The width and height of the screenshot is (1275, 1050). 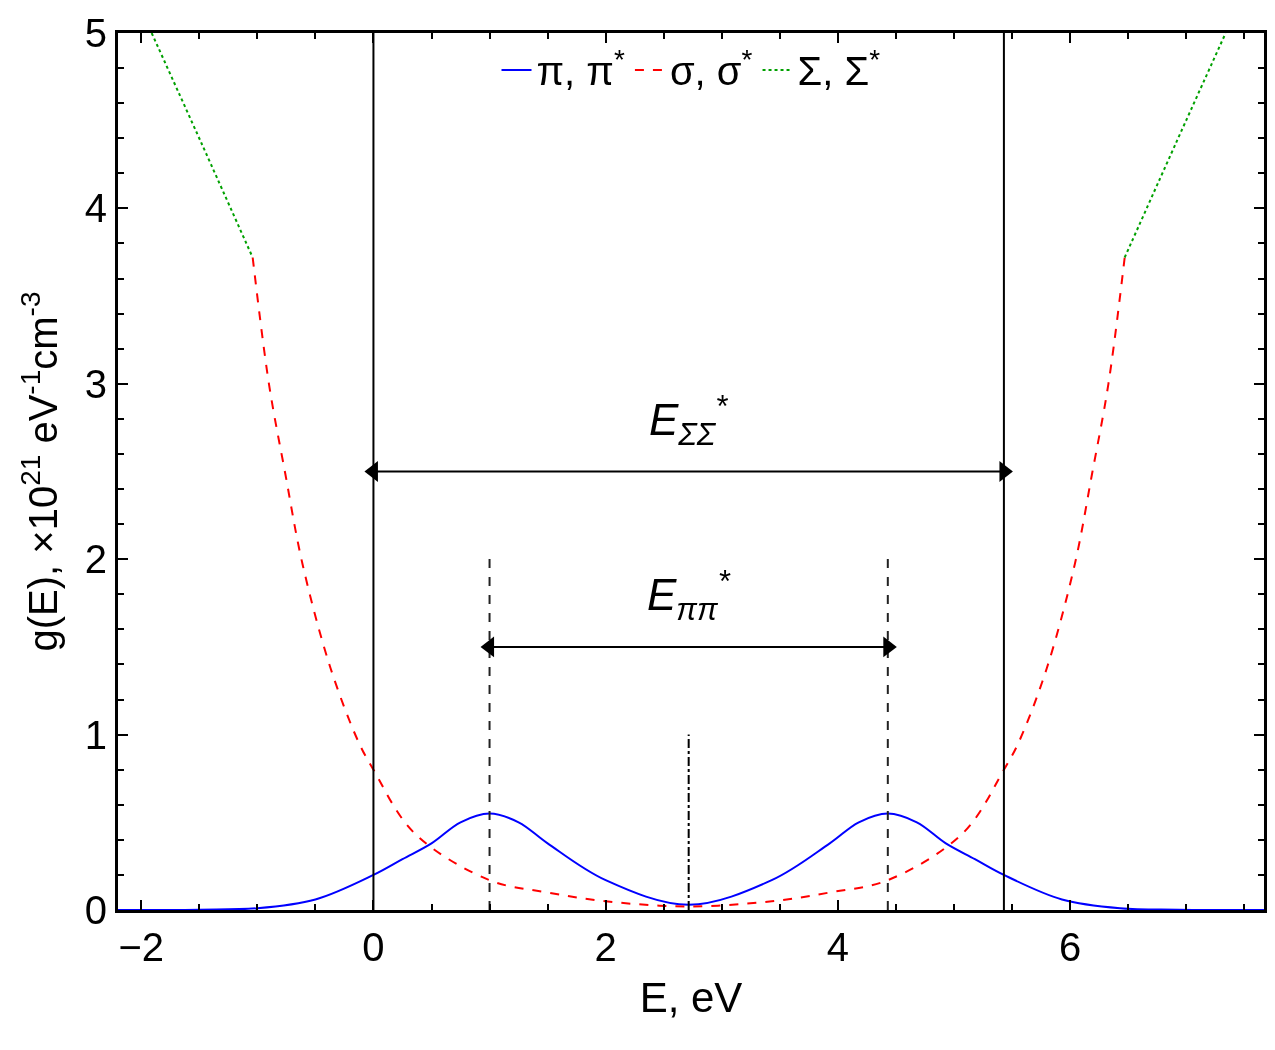 I want to click on x-tick-label: −2, so click(x=141, y=947).